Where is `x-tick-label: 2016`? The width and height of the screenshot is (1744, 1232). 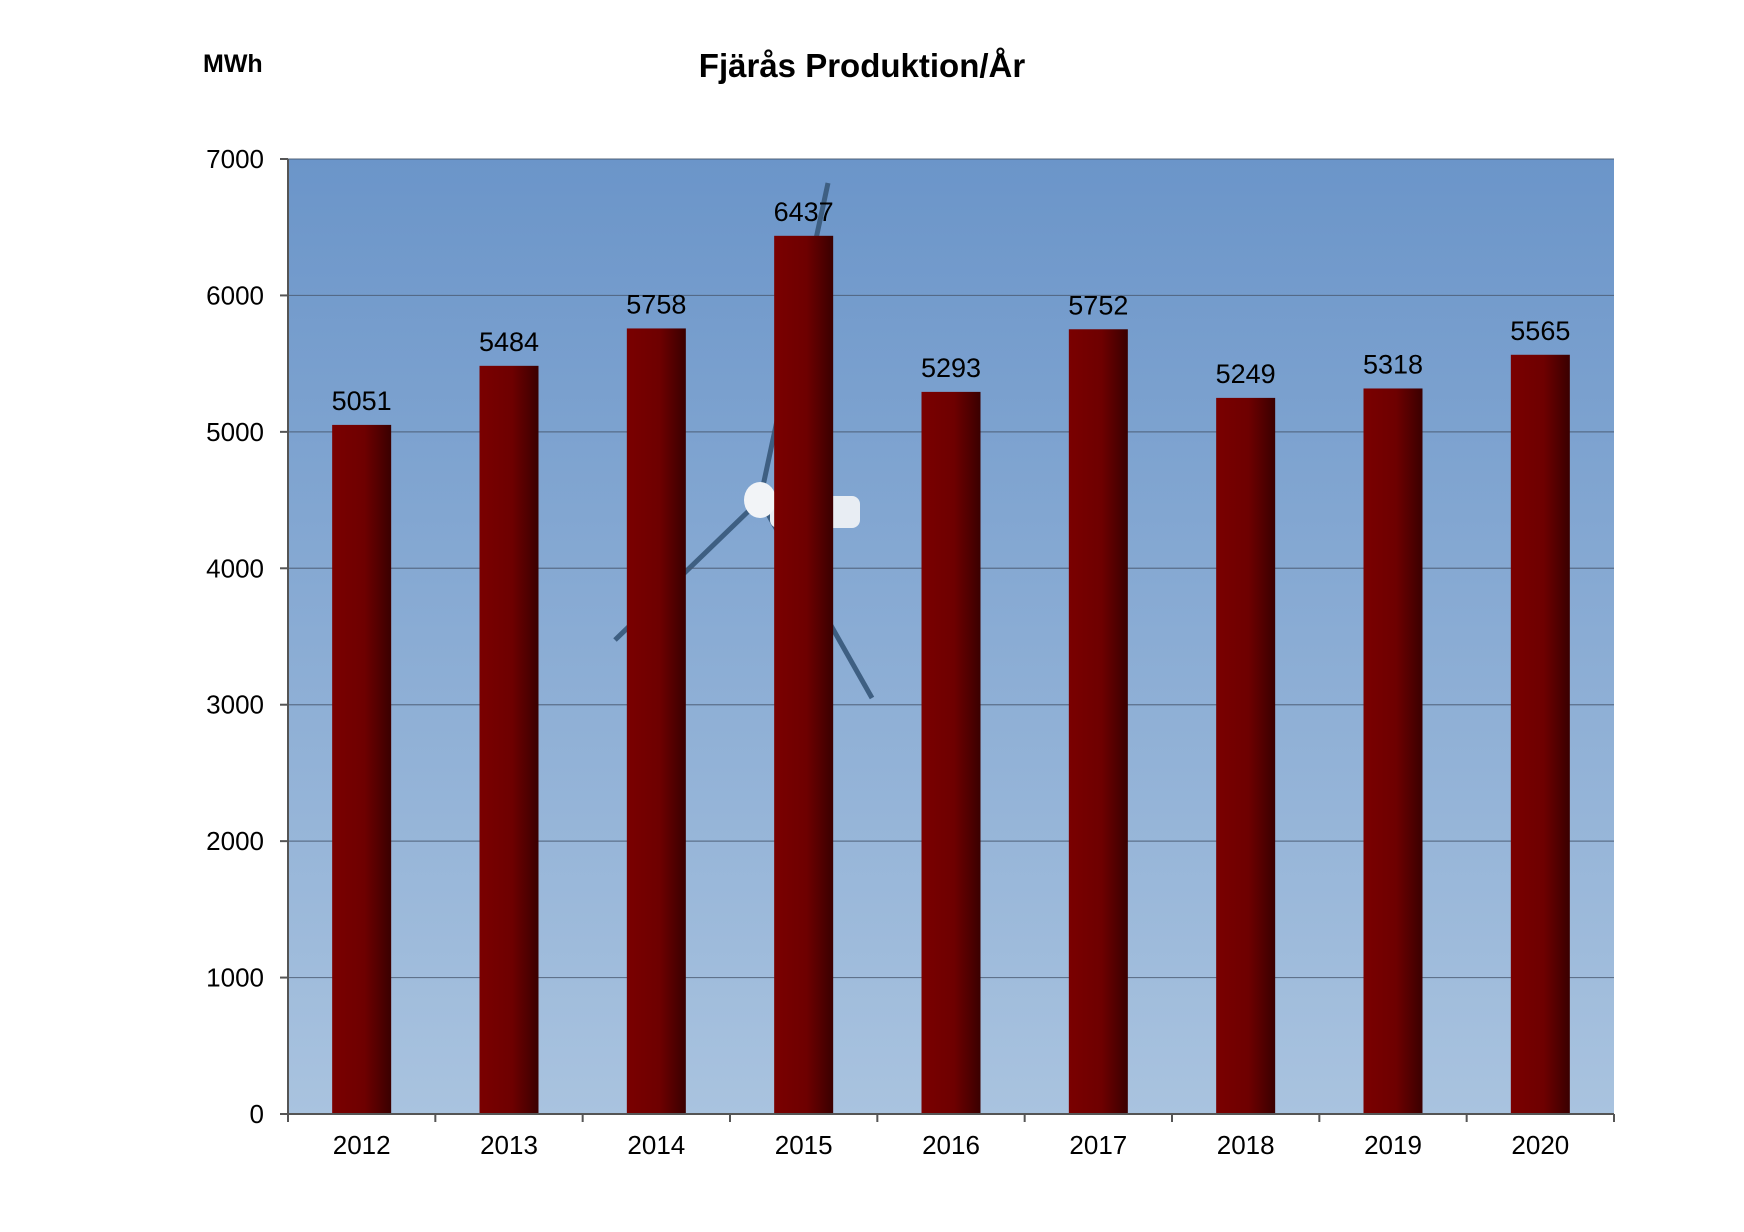 x-tick-label: 2016 is located at coordinates (951, 1145).